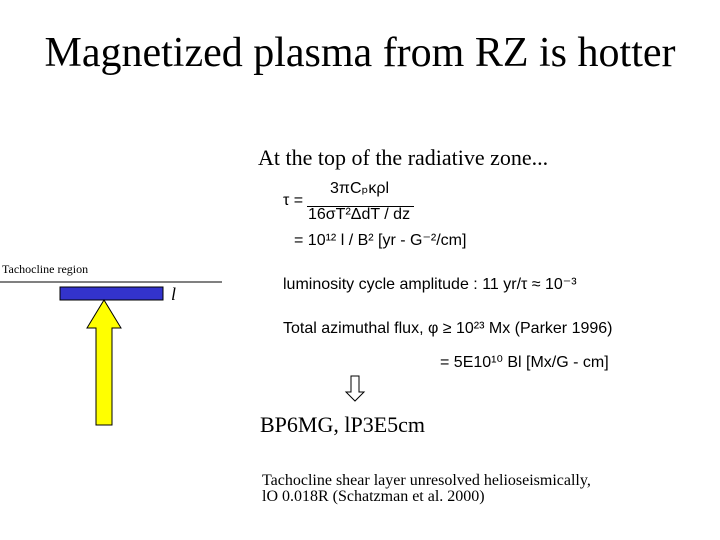 Image resolution: width=720 pixels, height=540 pixels. I want to click on equation: = 10¹² l / B² [yr - G⁻²/cm], so click(380, 240).